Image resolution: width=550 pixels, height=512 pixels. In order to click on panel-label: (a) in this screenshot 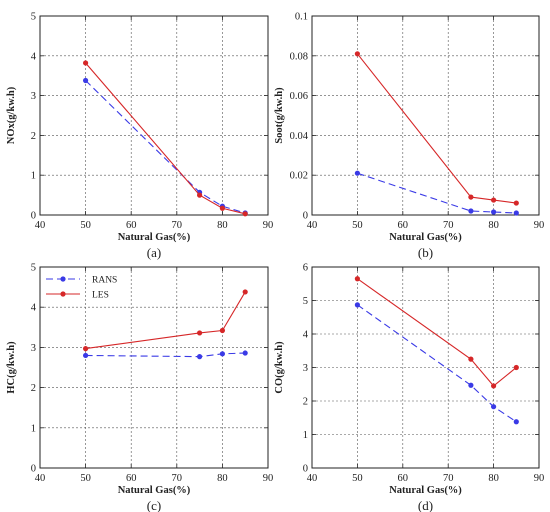, I will do `click(154, 252)`.